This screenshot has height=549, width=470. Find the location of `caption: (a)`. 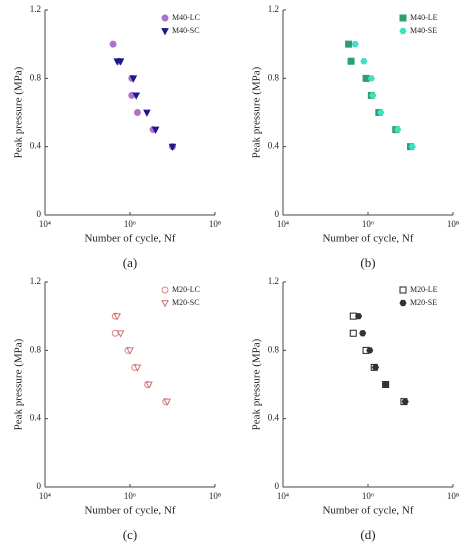

caption: (a) is located at coordinates (130, 262).